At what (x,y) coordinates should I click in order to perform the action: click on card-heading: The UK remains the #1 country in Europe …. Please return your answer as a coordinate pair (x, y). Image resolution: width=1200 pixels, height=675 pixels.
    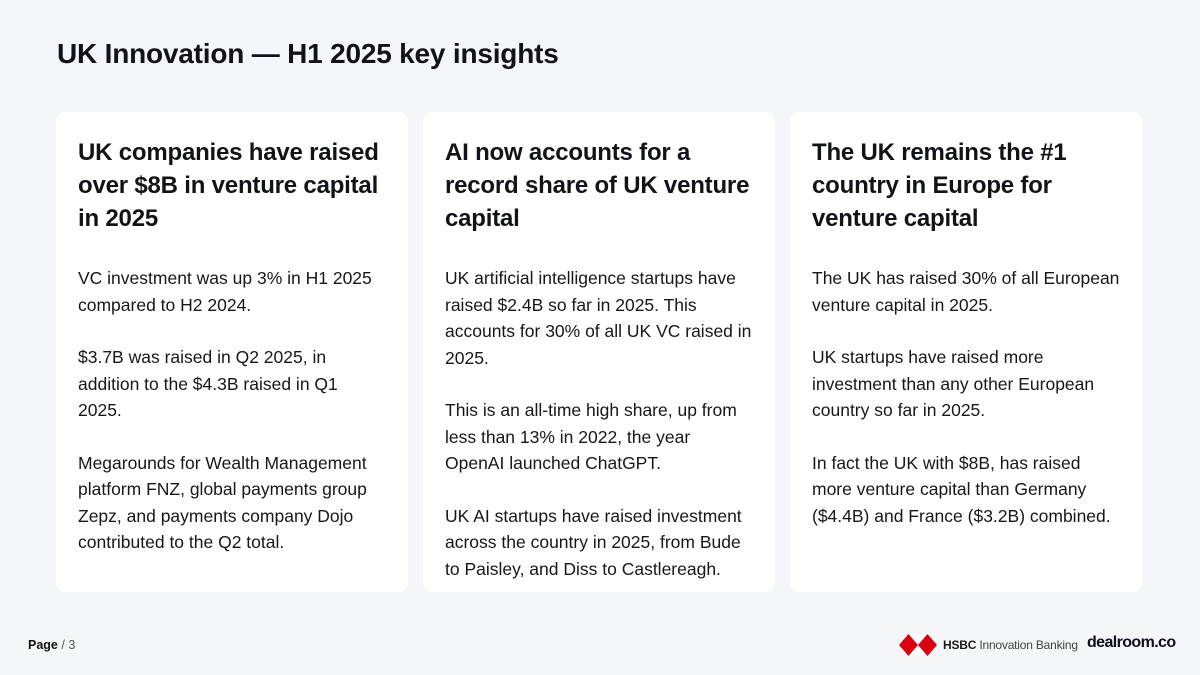
    Looking at the image, I should click on (939, 185).